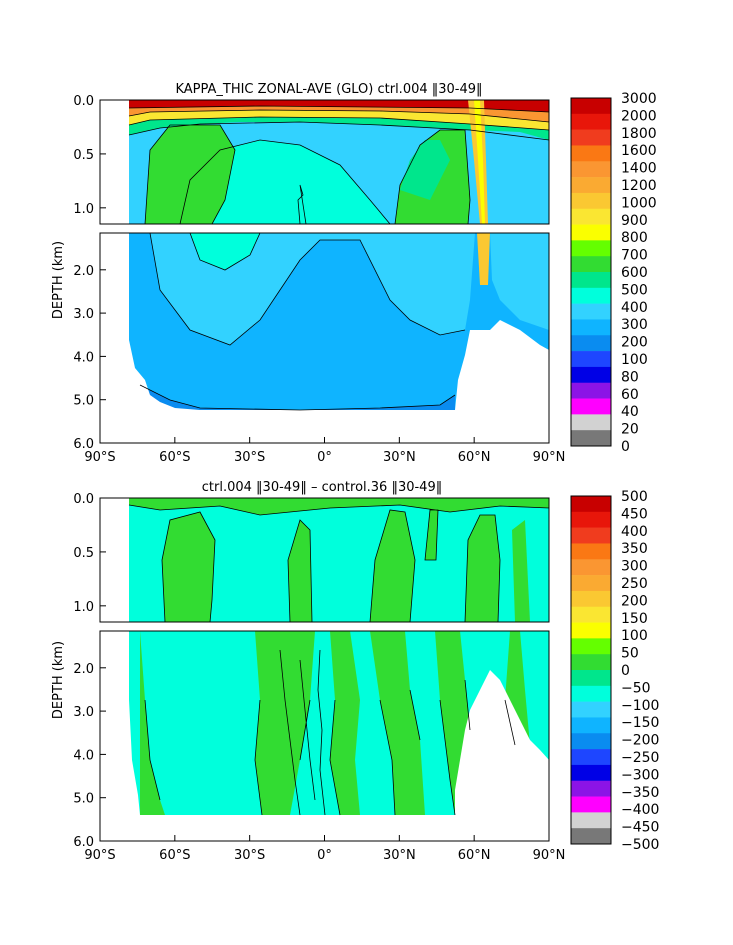 Image resolution: width=733 pixels, height=945 pixels. What do you see at coordinates (99, 457) in the screenshot?
I see `x-tick-label: 90°S` at bounding box center [99, 457].